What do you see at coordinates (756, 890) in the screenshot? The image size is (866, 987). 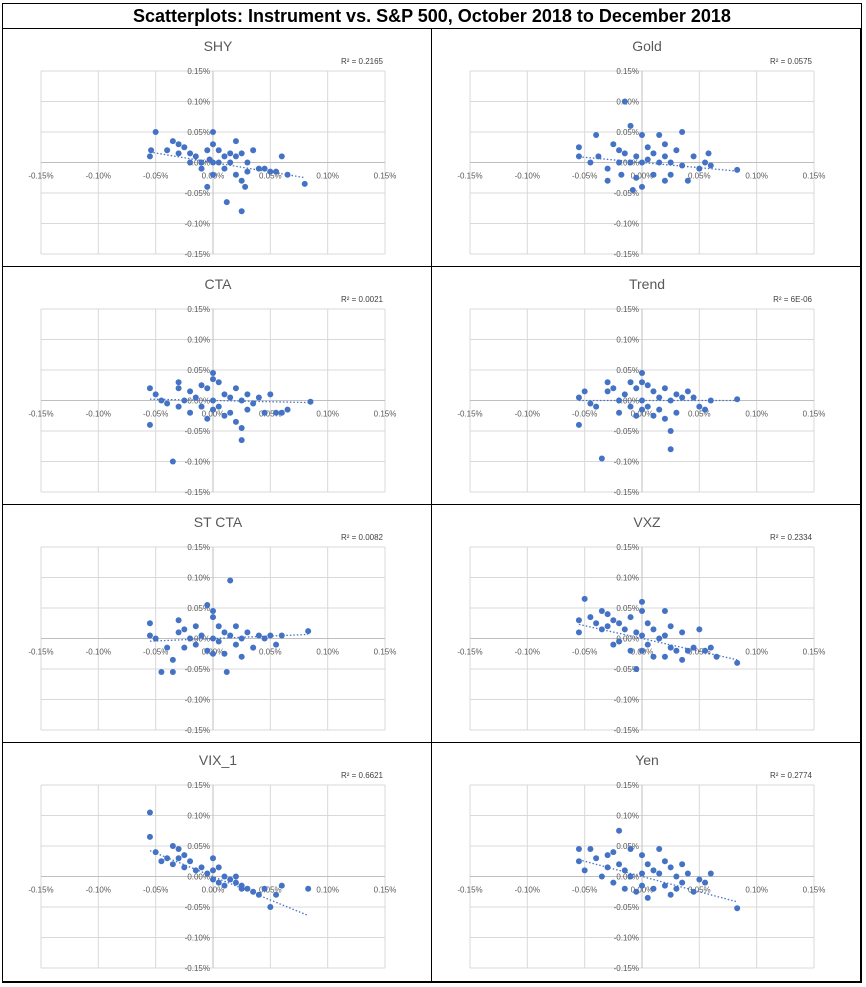 I see `x-tick-label: 0.10%` at bounding box center [756, 890].